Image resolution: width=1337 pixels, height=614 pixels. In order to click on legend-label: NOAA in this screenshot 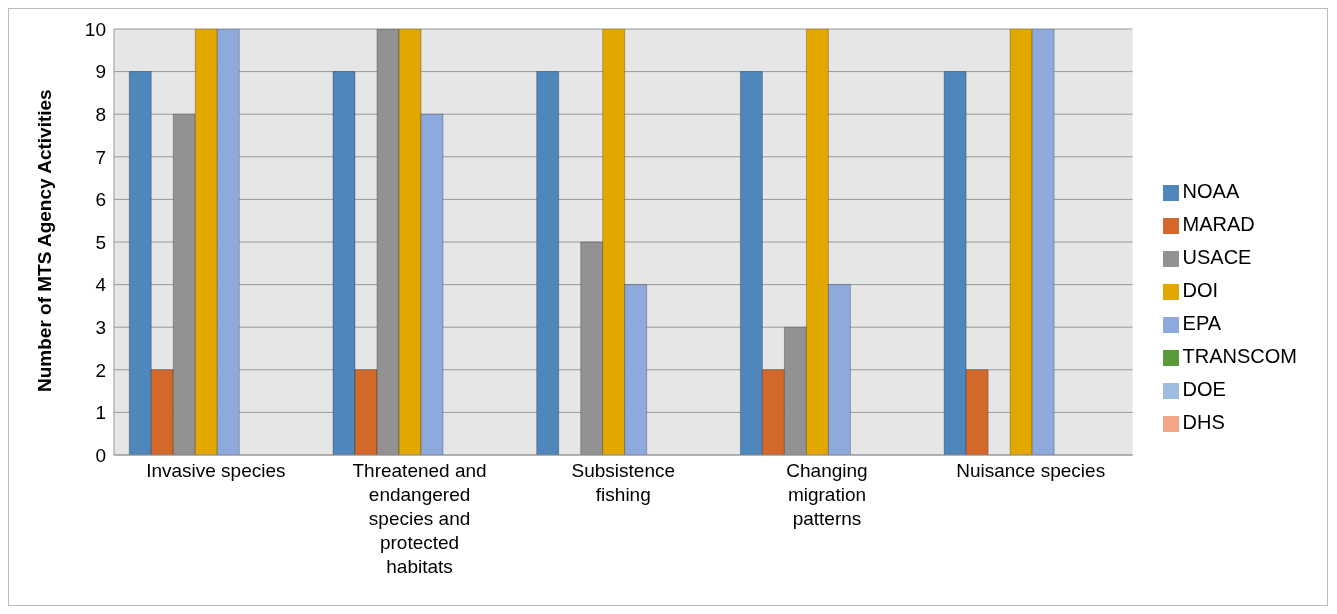, I will do `click(1211, 191)`.